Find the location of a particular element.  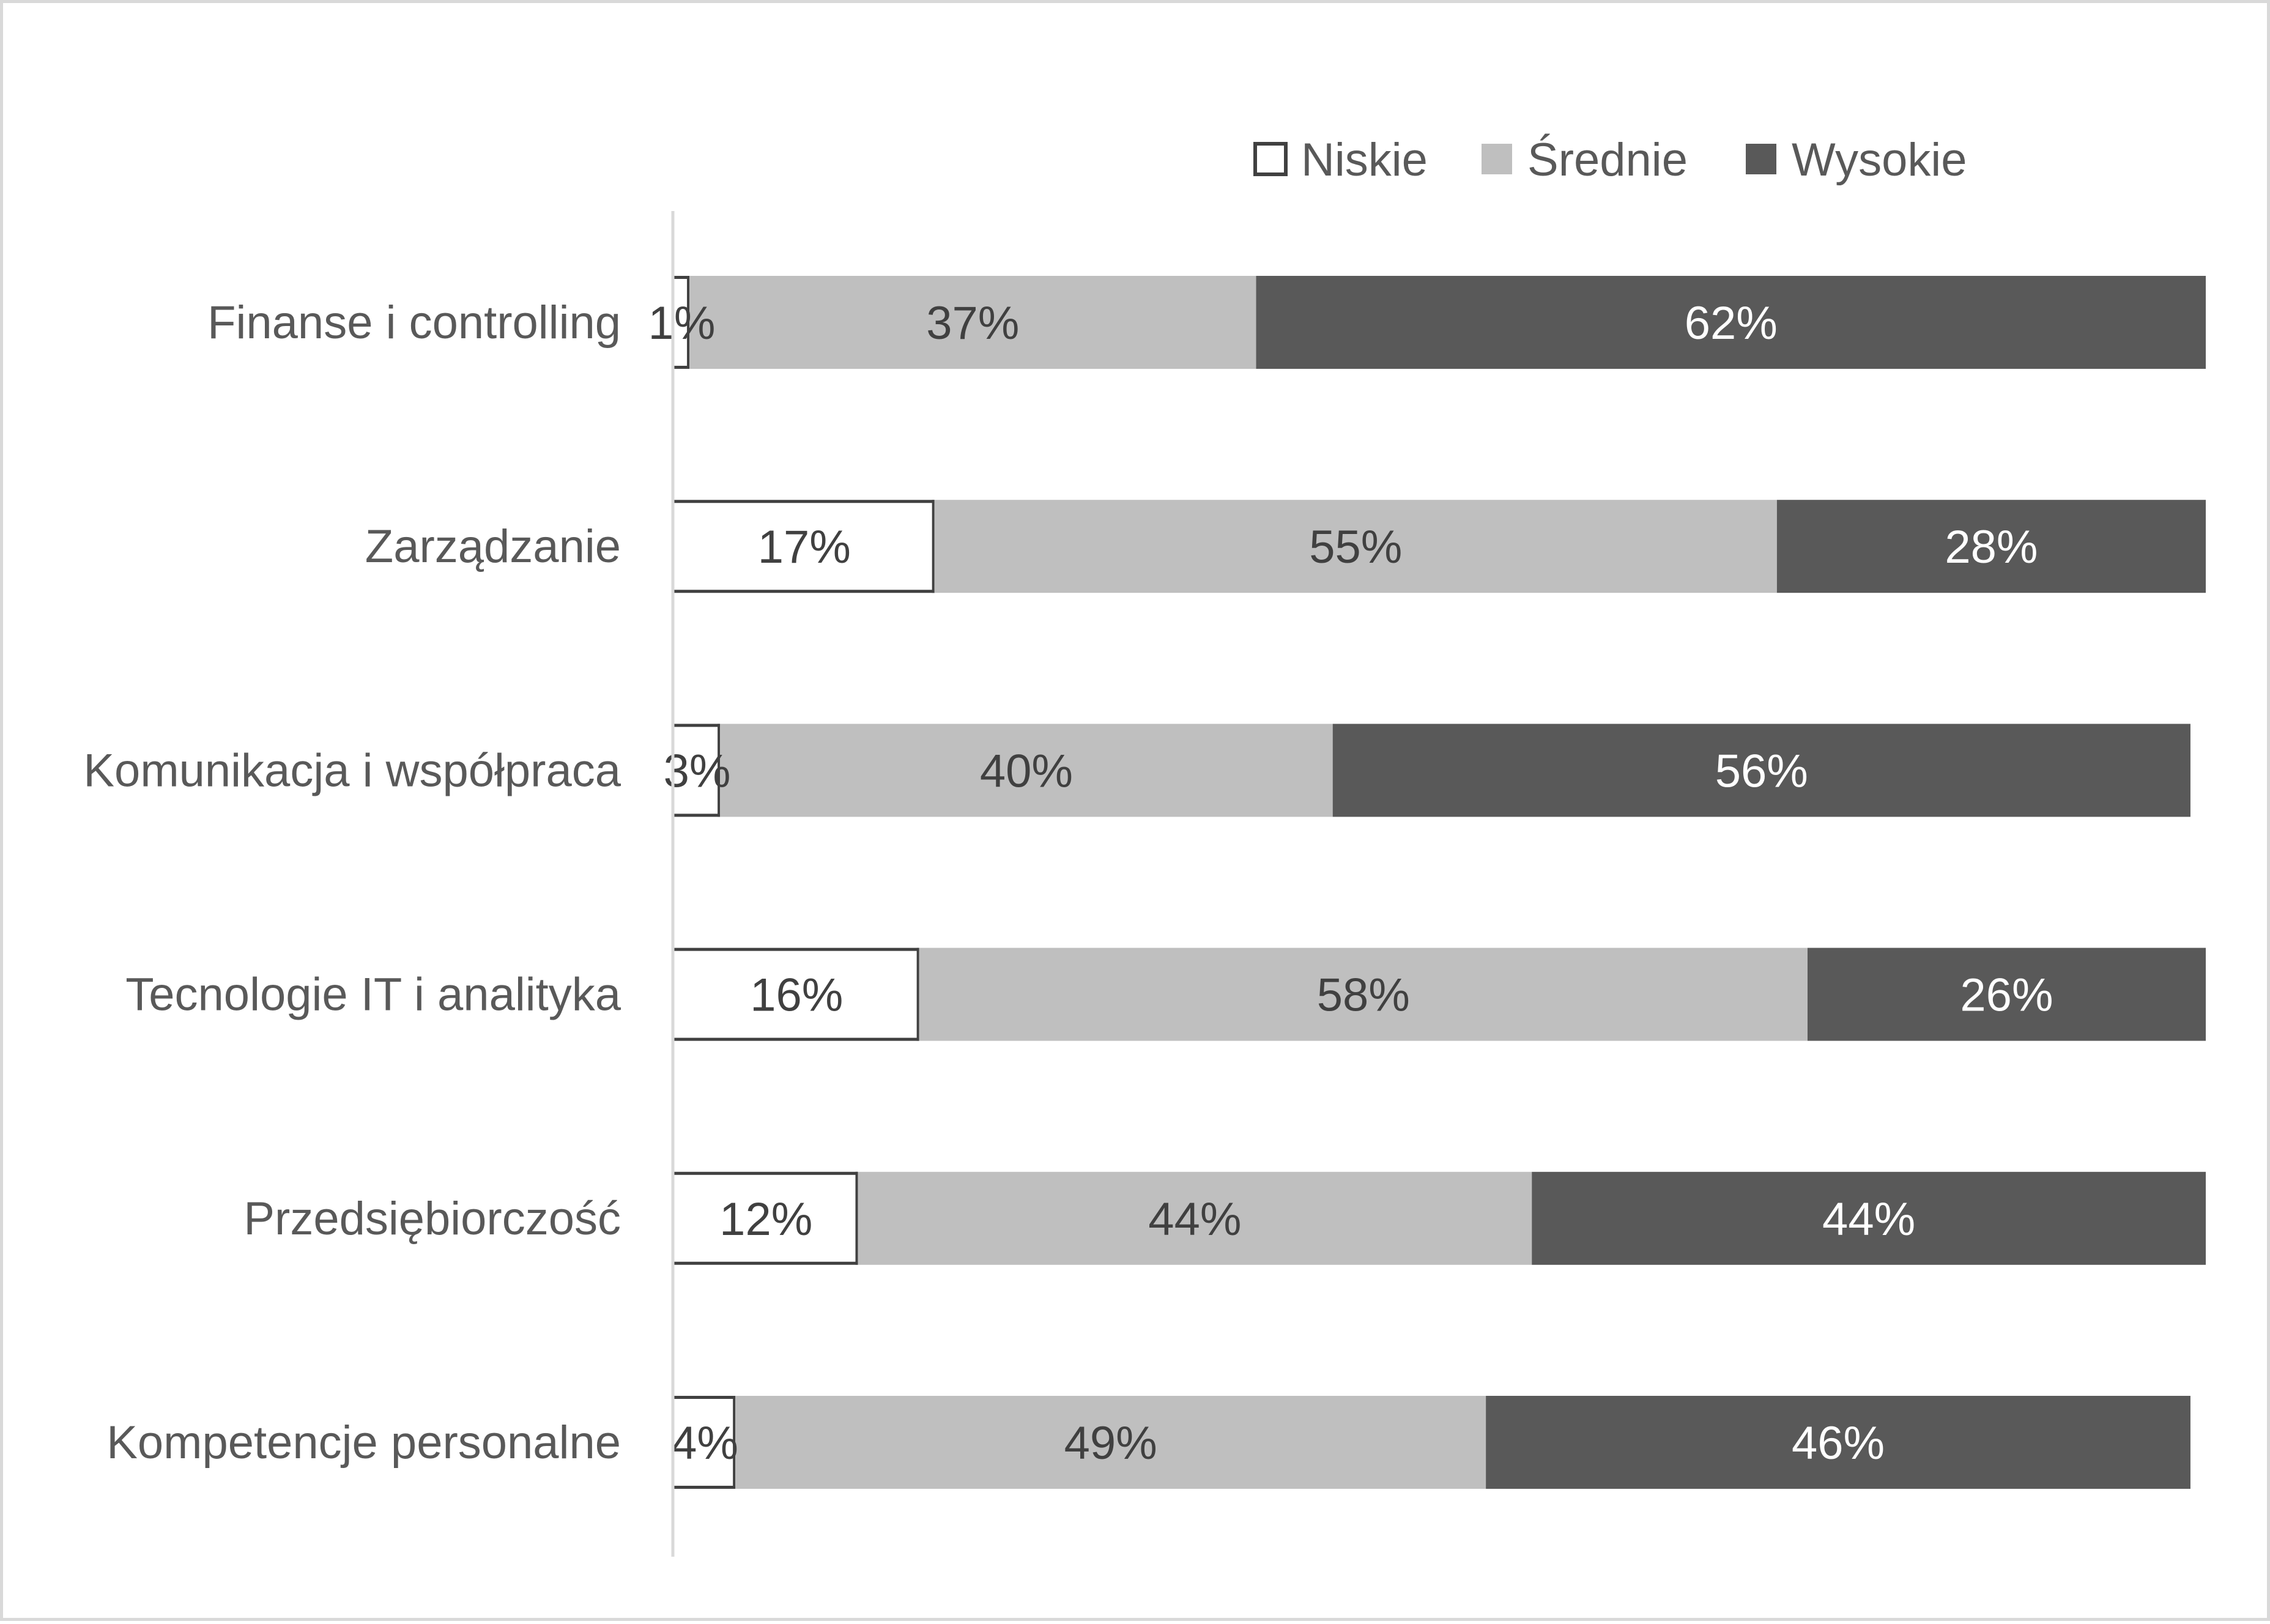

data-label: 49% is located at coordinates (1110, 1443).